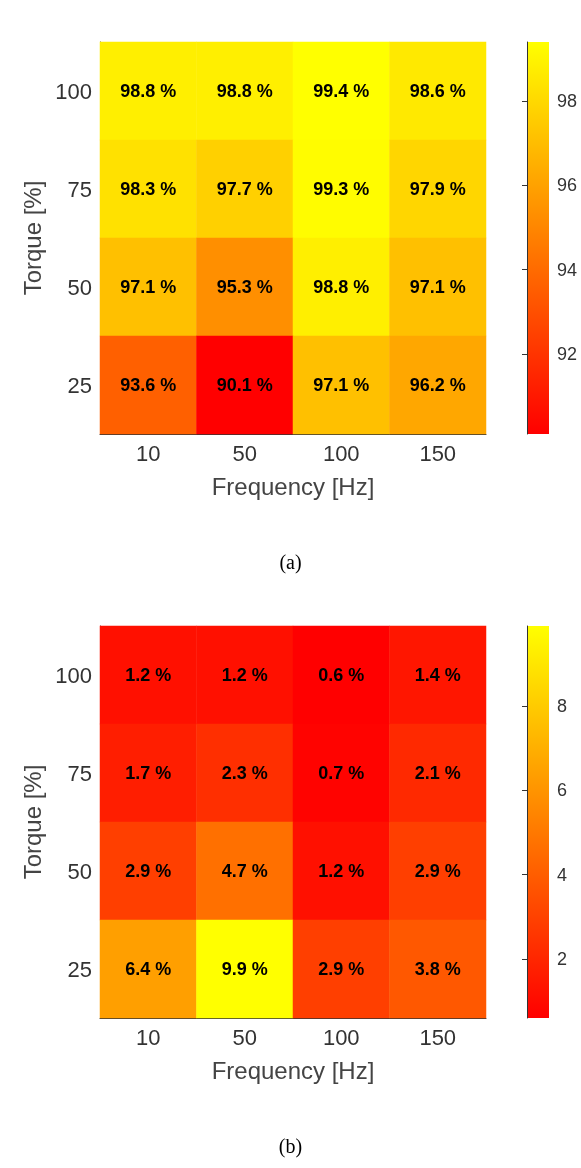 Image resolution: width=581 pixels, height=1168 pixels. Describe the element at coordinates (341, 675) in the screenshot. I see `data-label: 0.6 %` at that location.